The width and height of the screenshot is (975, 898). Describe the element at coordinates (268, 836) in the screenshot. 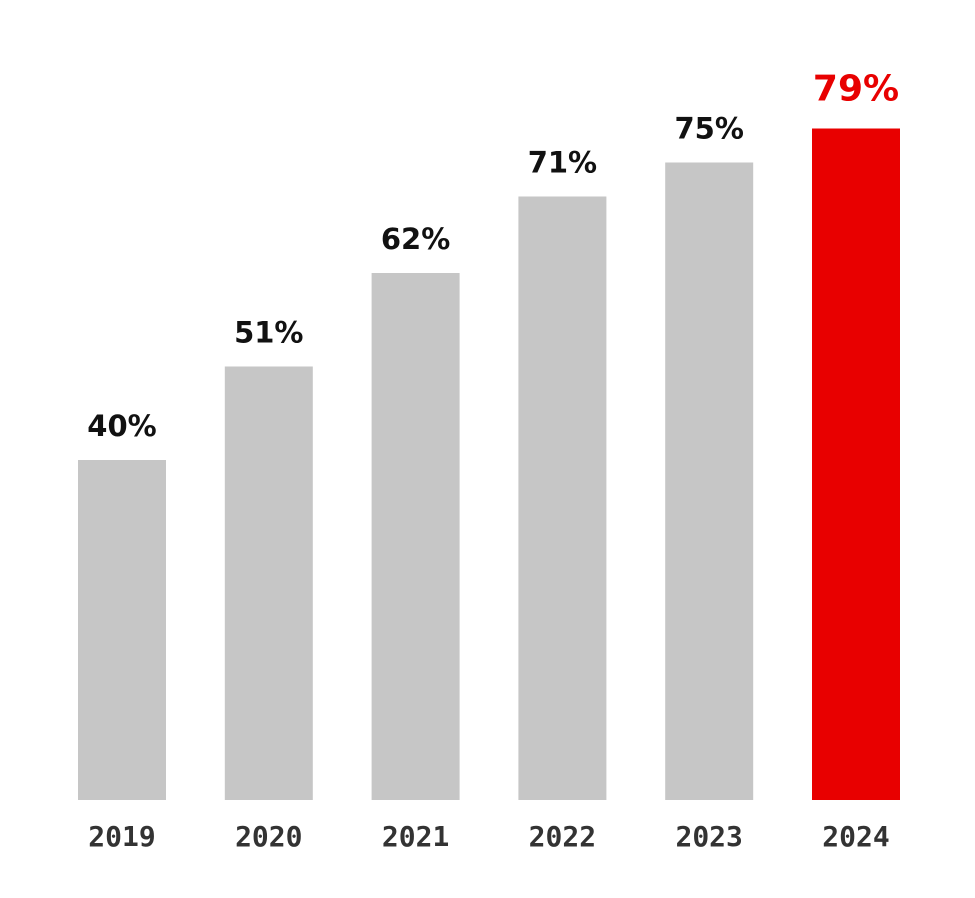

I see `category-label-2020: 2020` at that location.